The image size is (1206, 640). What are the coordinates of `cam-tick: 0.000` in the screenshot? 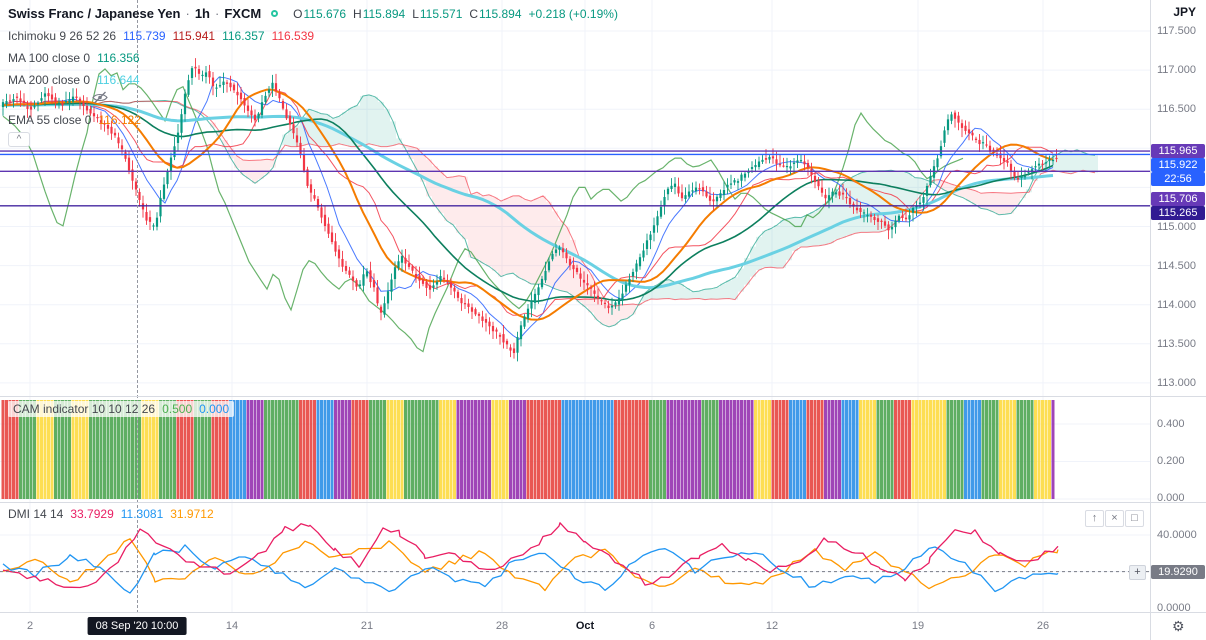 It's located at (1171, 498).